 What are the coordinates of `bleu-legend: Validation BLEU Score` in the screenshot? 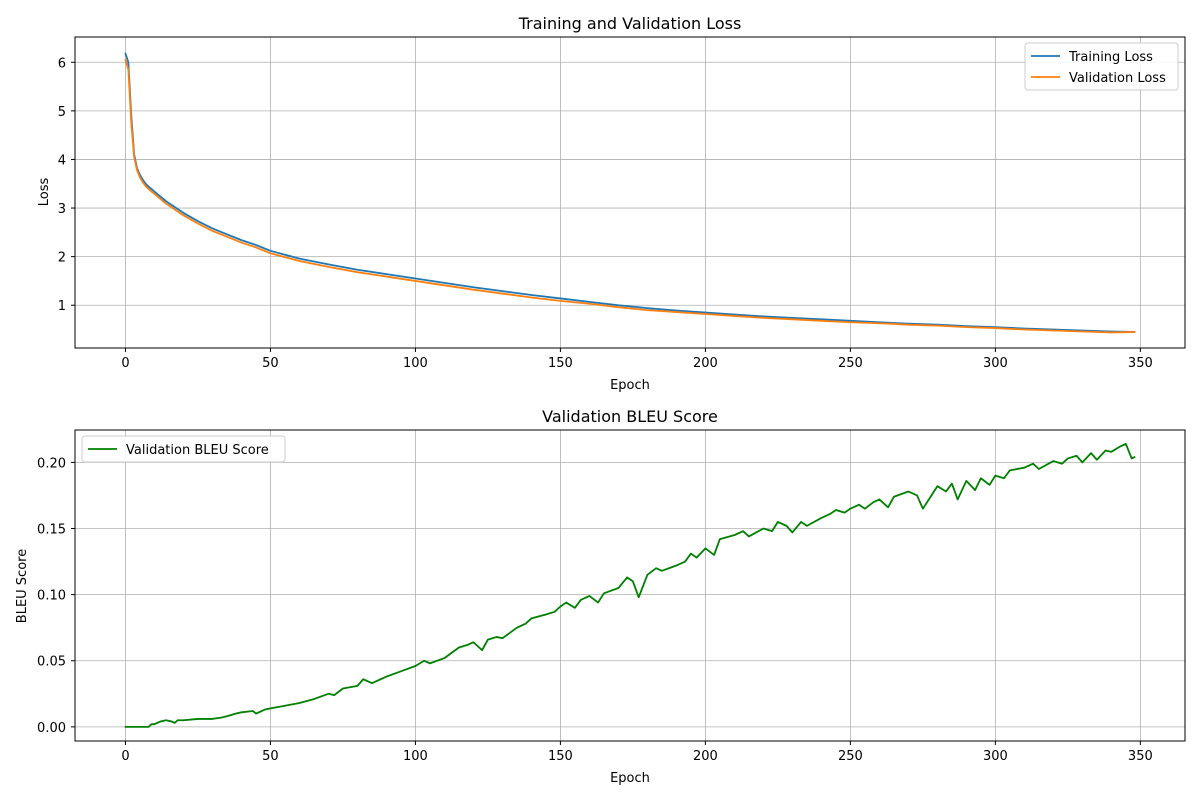 It's located at (183, 449).